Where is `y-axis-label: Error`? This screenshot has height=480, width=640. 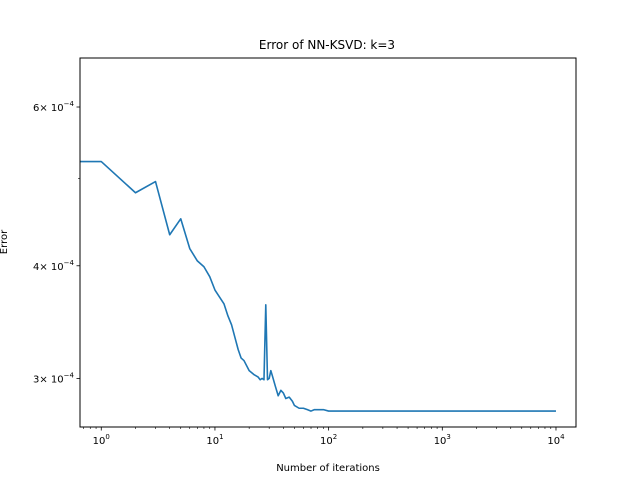
y-axis-label: Error is located at coordinates (5, 241).